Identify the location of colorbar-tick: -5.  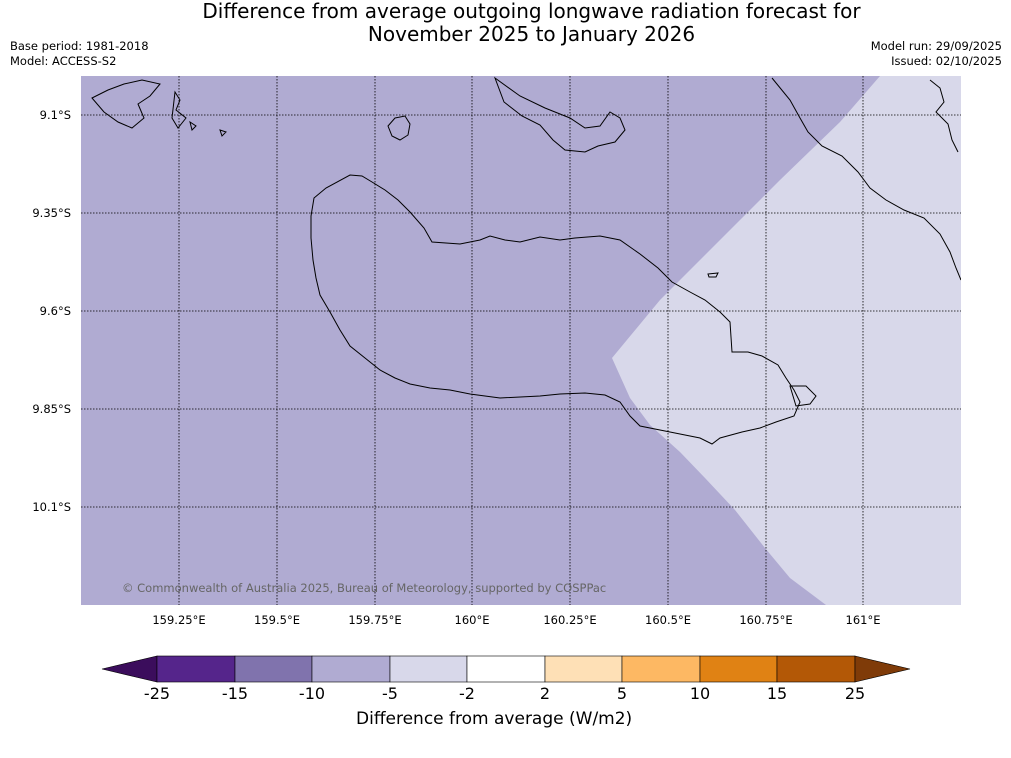
(390, 693).